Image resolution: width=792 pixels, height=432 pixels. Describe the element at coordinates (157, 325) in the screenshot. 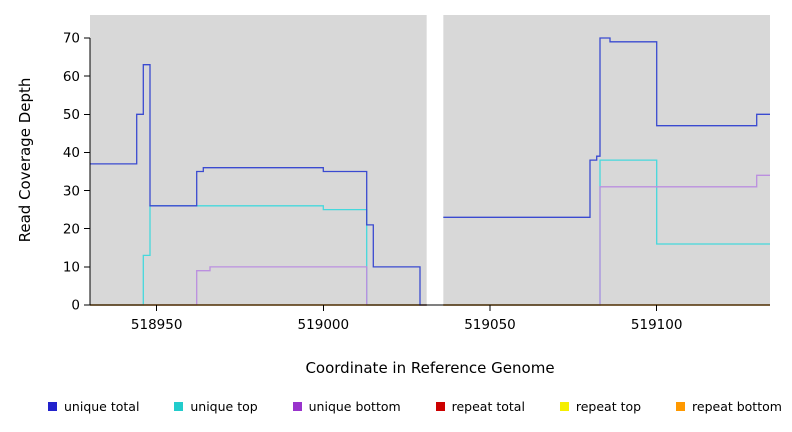

I see `x-tick-label: 518950` at that location.